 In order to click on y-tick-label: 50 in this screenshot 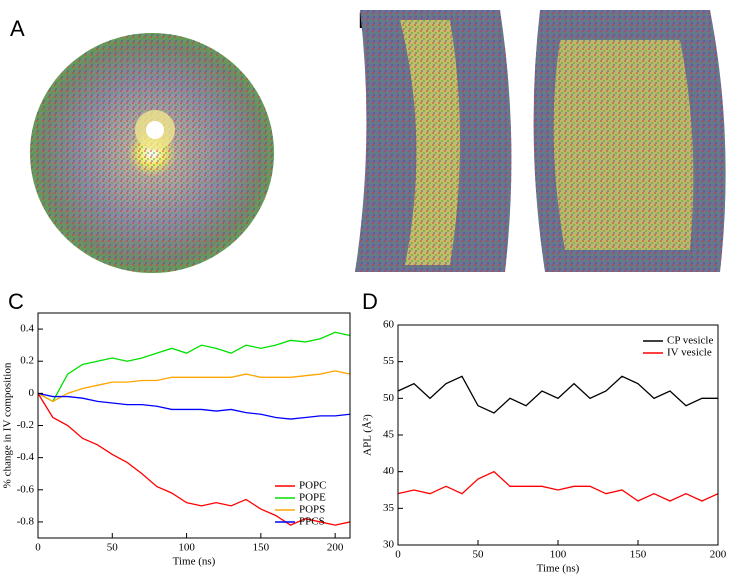, I will do `click(389, 398)`.